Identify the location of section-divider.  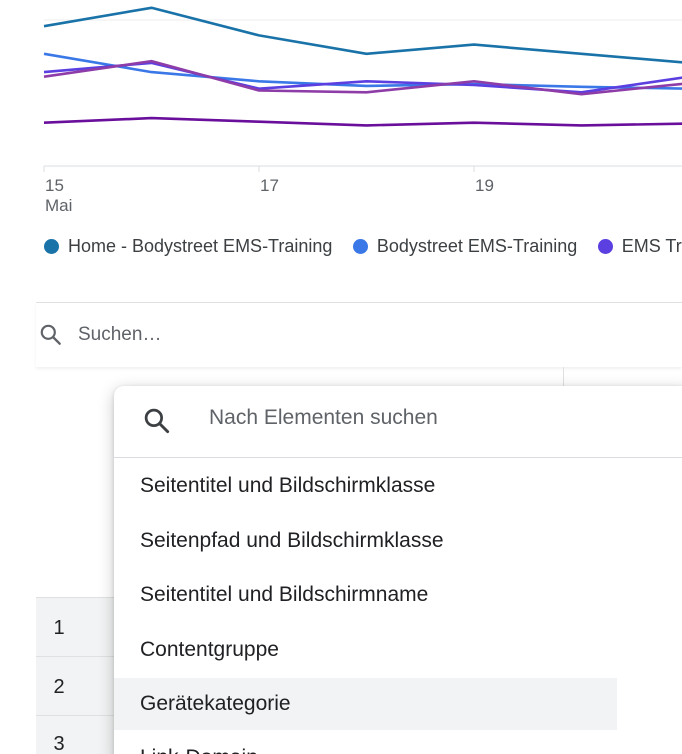
(359, 302).